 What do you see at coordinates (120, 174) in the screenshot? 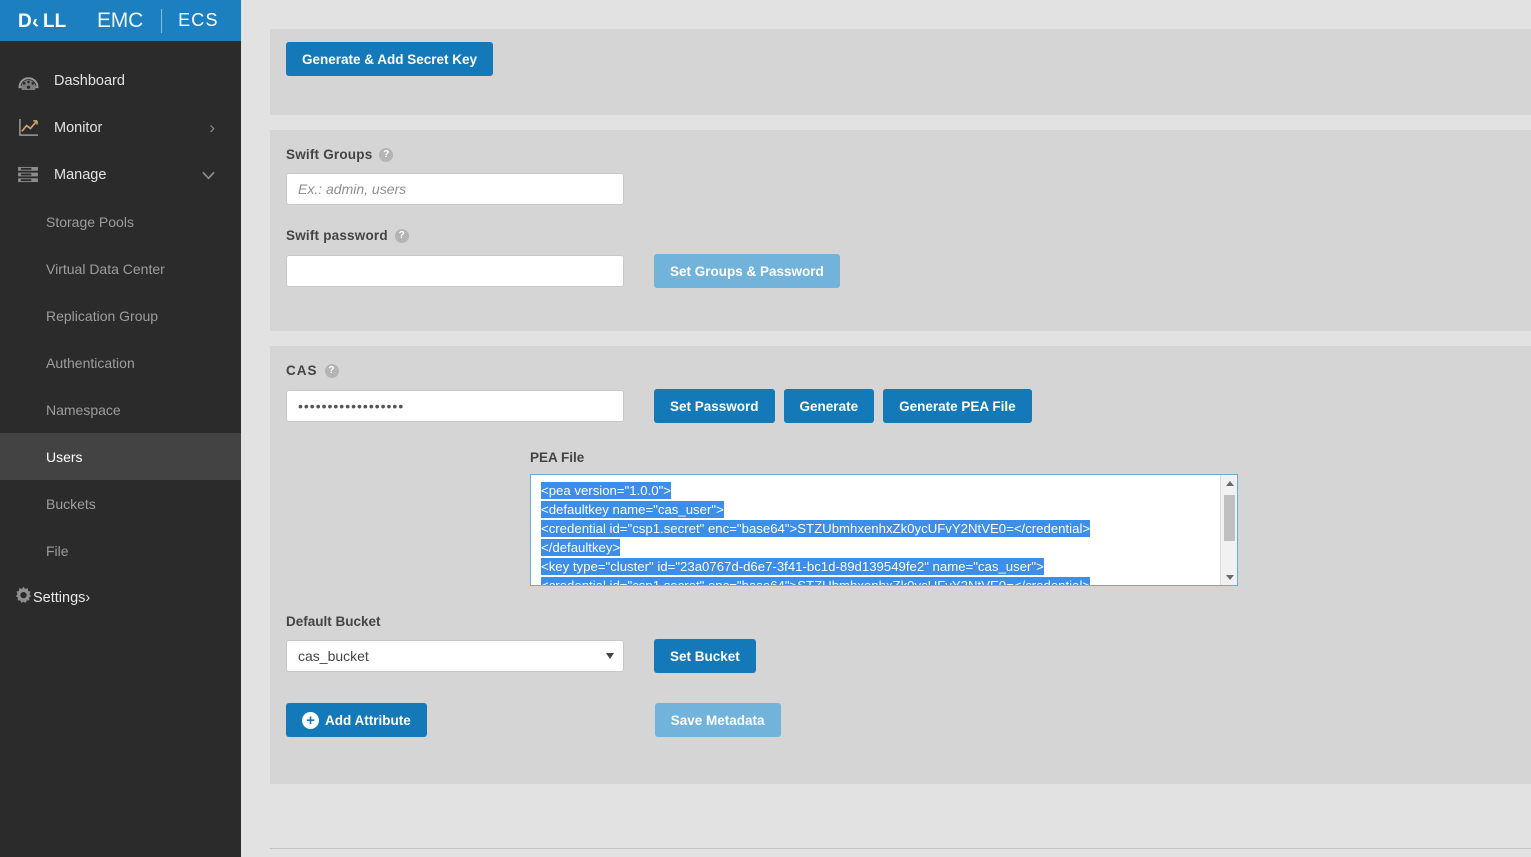
I see `sidebar-item-manage: Manage` at bounding box center [120, 174].